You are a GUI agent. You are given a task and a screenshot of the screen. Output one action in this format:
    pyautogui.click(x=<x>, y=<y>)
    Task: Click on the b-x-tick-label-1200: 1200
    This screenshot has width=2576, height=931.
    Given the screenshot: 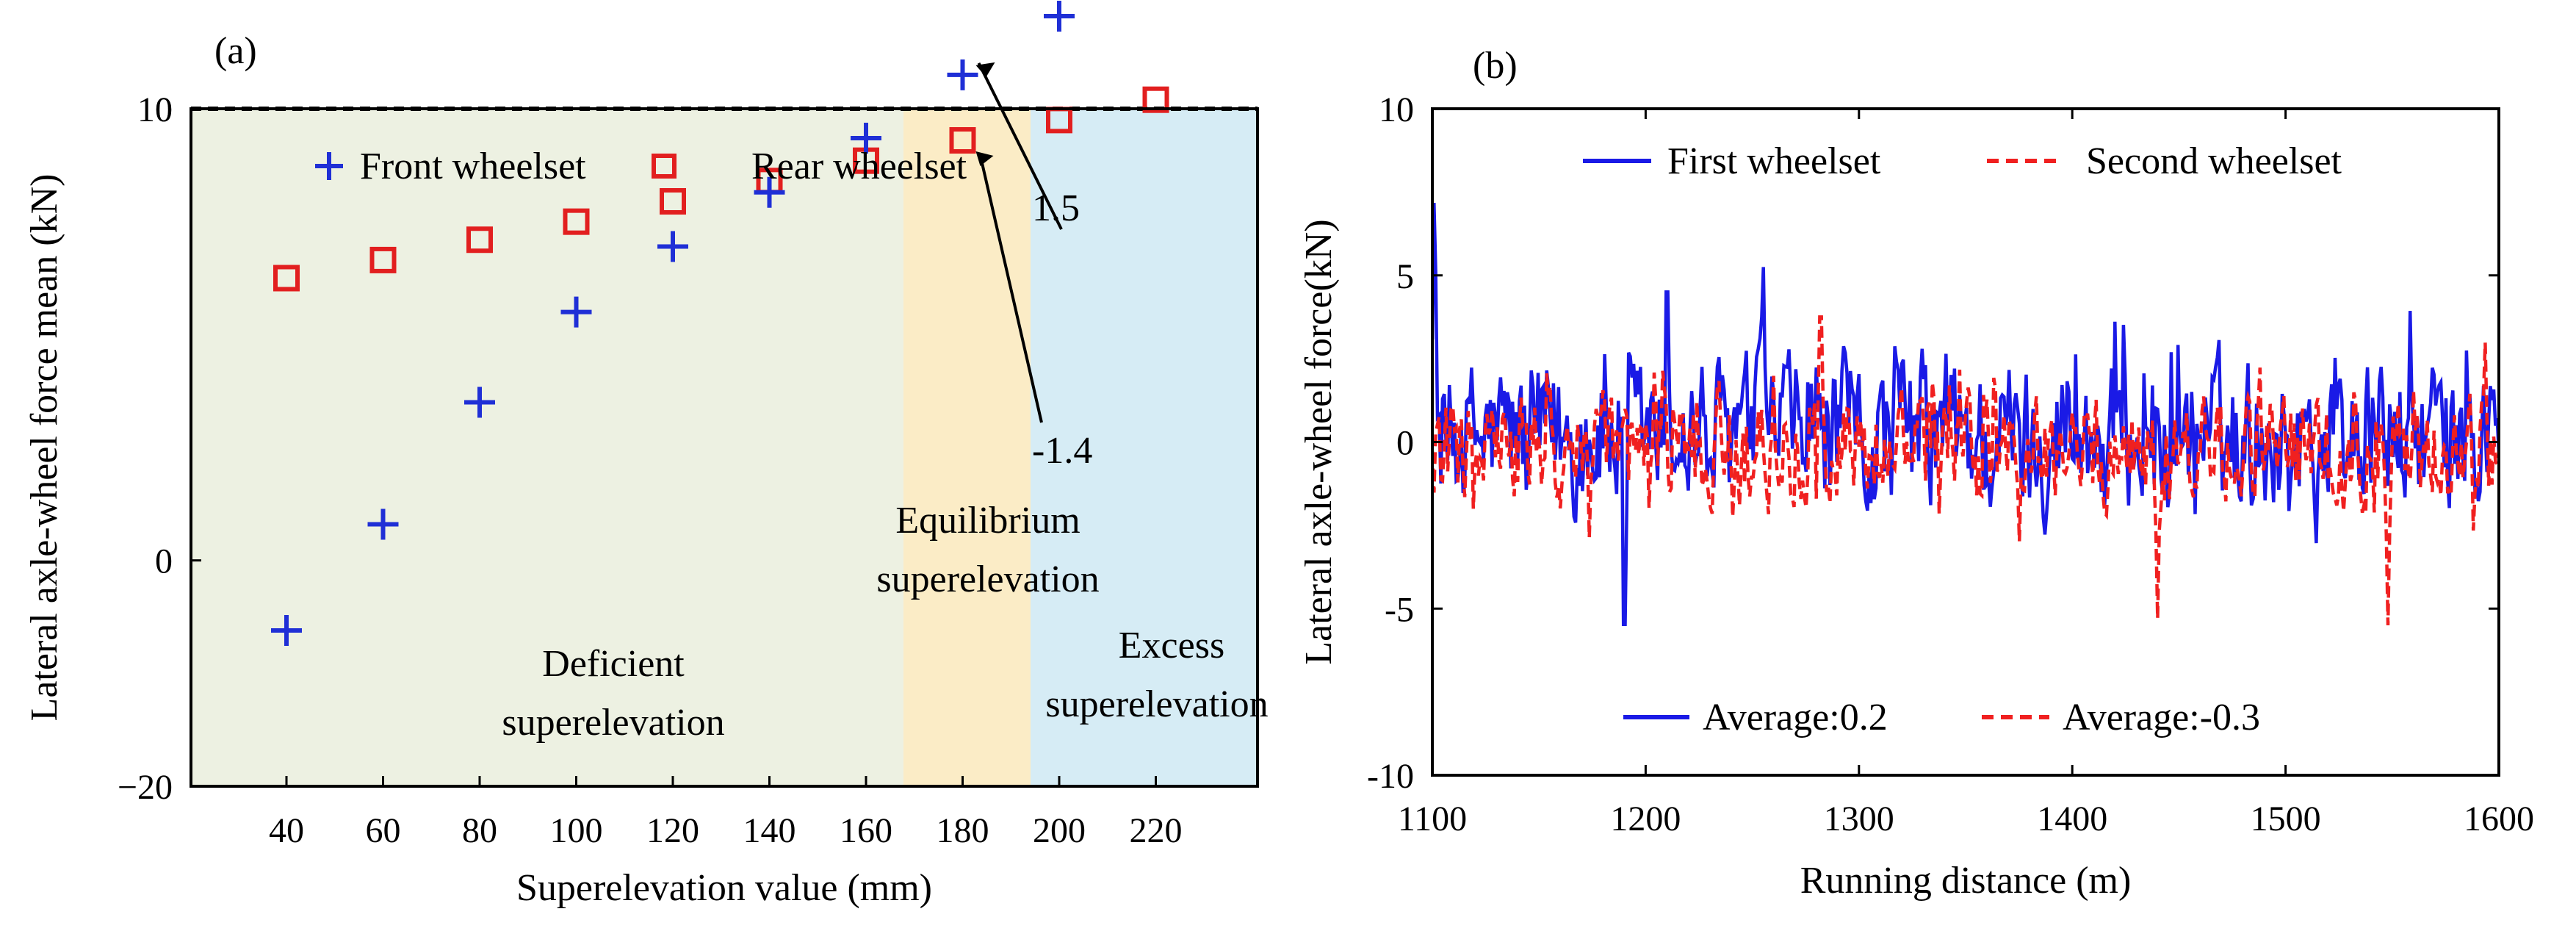 What is the action you would take?
    pyautogui.click(x=1646, y=818)
    